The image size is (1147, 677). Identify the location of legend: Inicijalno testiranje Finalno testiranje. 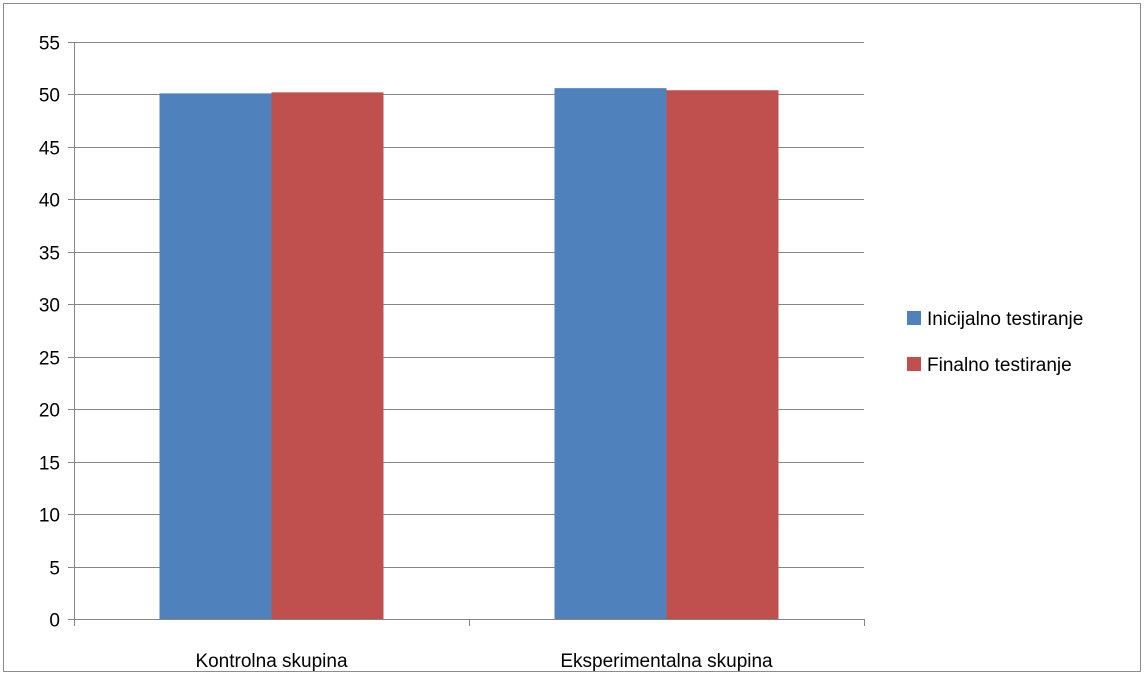
(995, 342).